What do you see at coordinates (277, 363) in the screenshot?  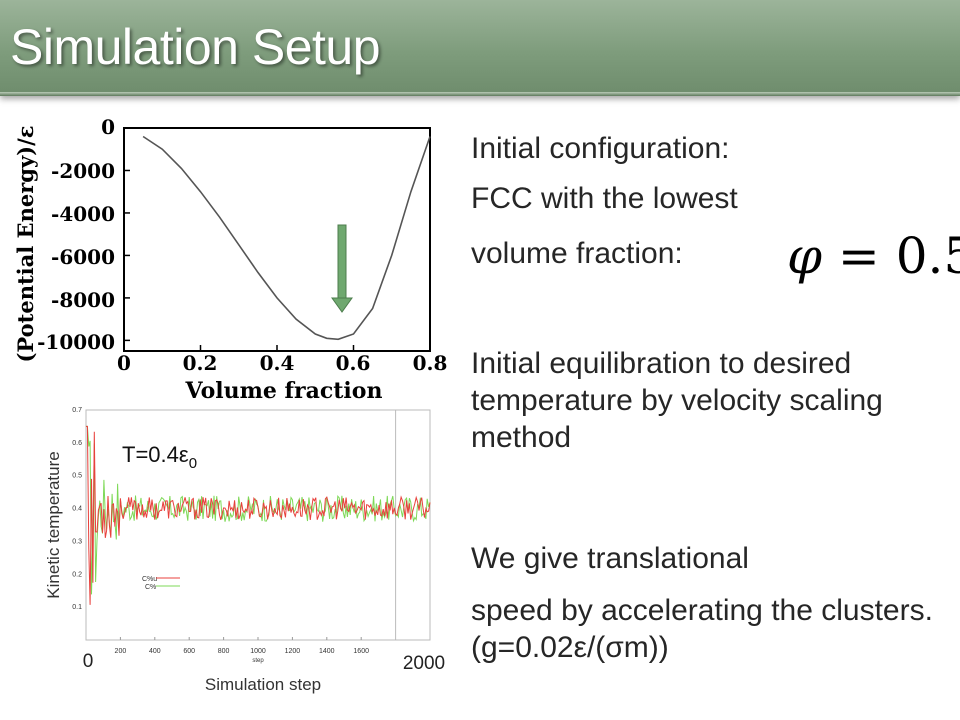 I see `energy-xtick-2: 0.4` at bounding box center [277, 363].